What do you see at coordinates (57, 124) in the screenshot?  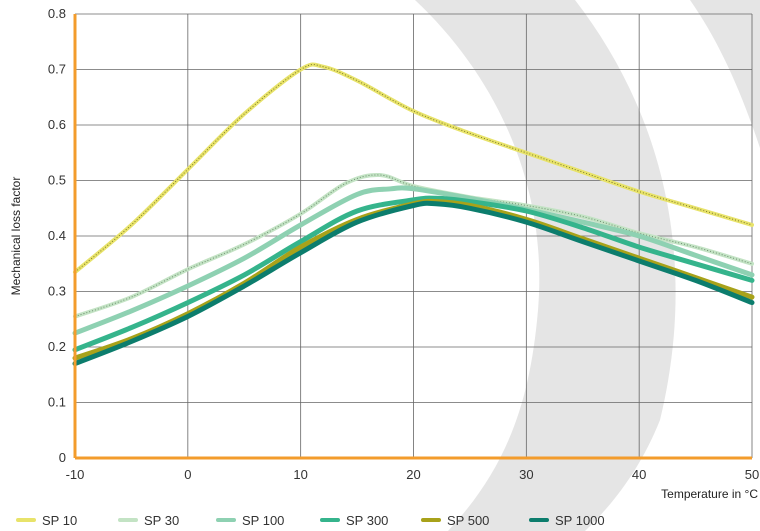 I see `y-tick-label: 0.6` at bounding box center [57, 124].